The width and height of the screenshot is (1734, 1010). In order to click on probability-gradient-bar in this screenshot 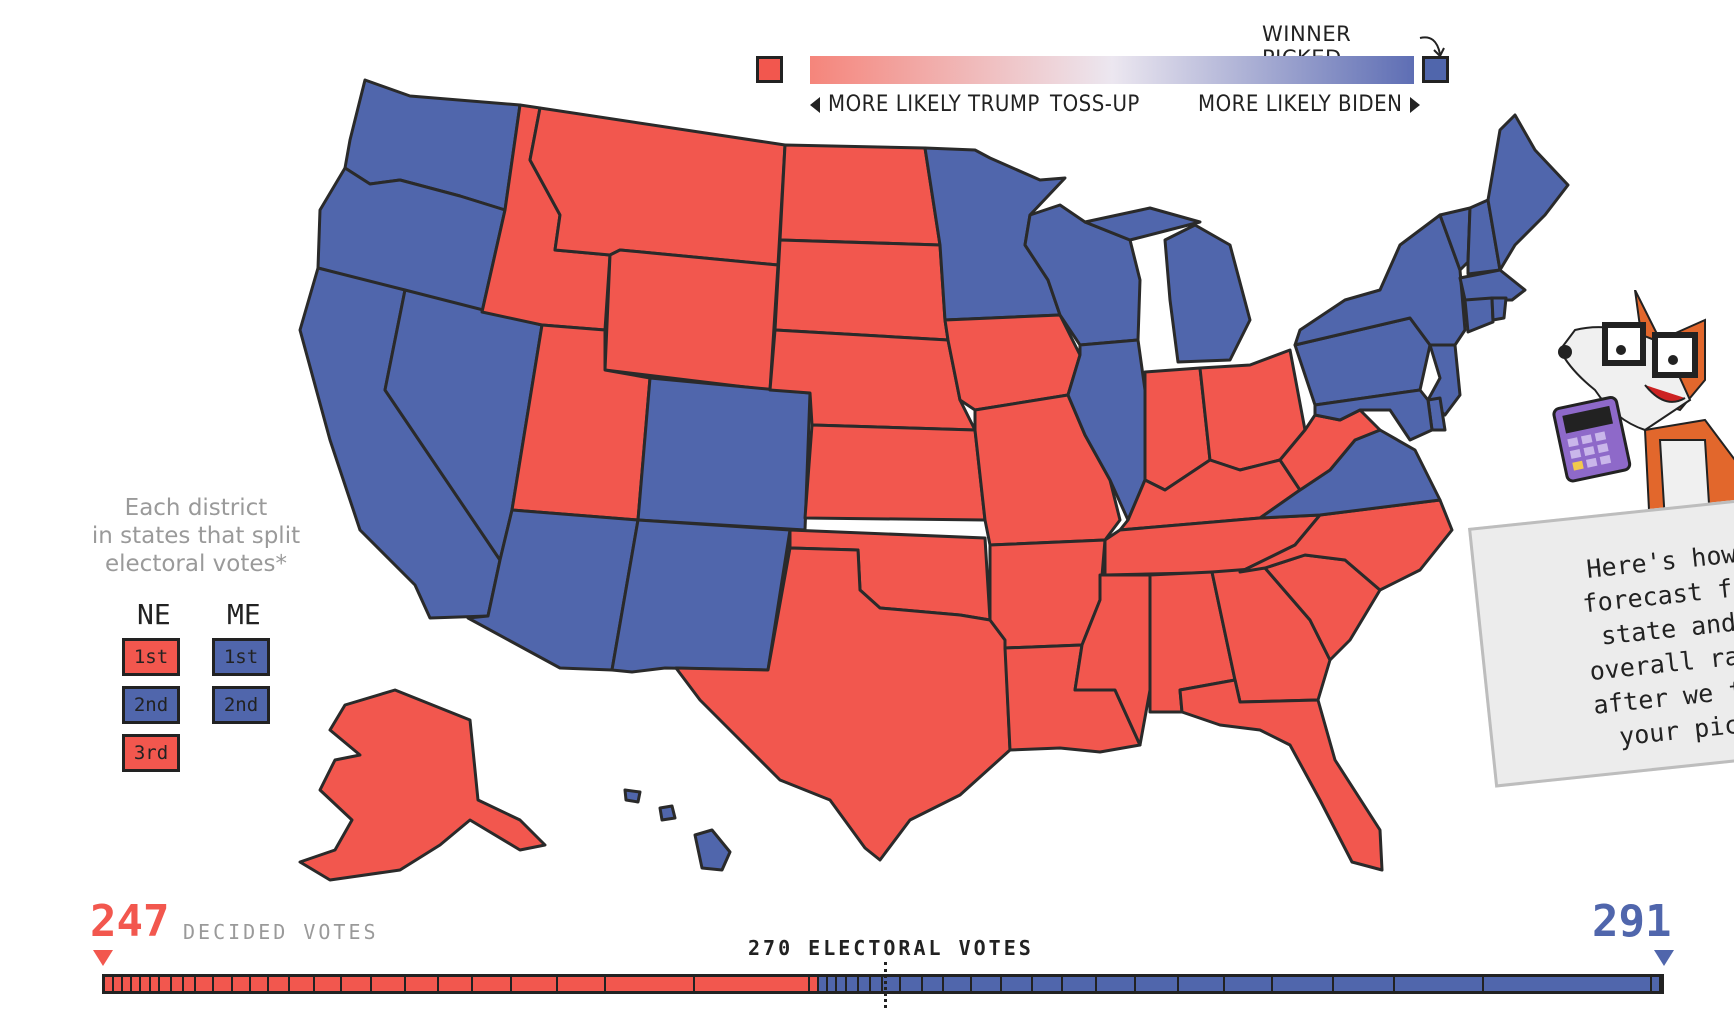, I will do `click(1112, 70)`.